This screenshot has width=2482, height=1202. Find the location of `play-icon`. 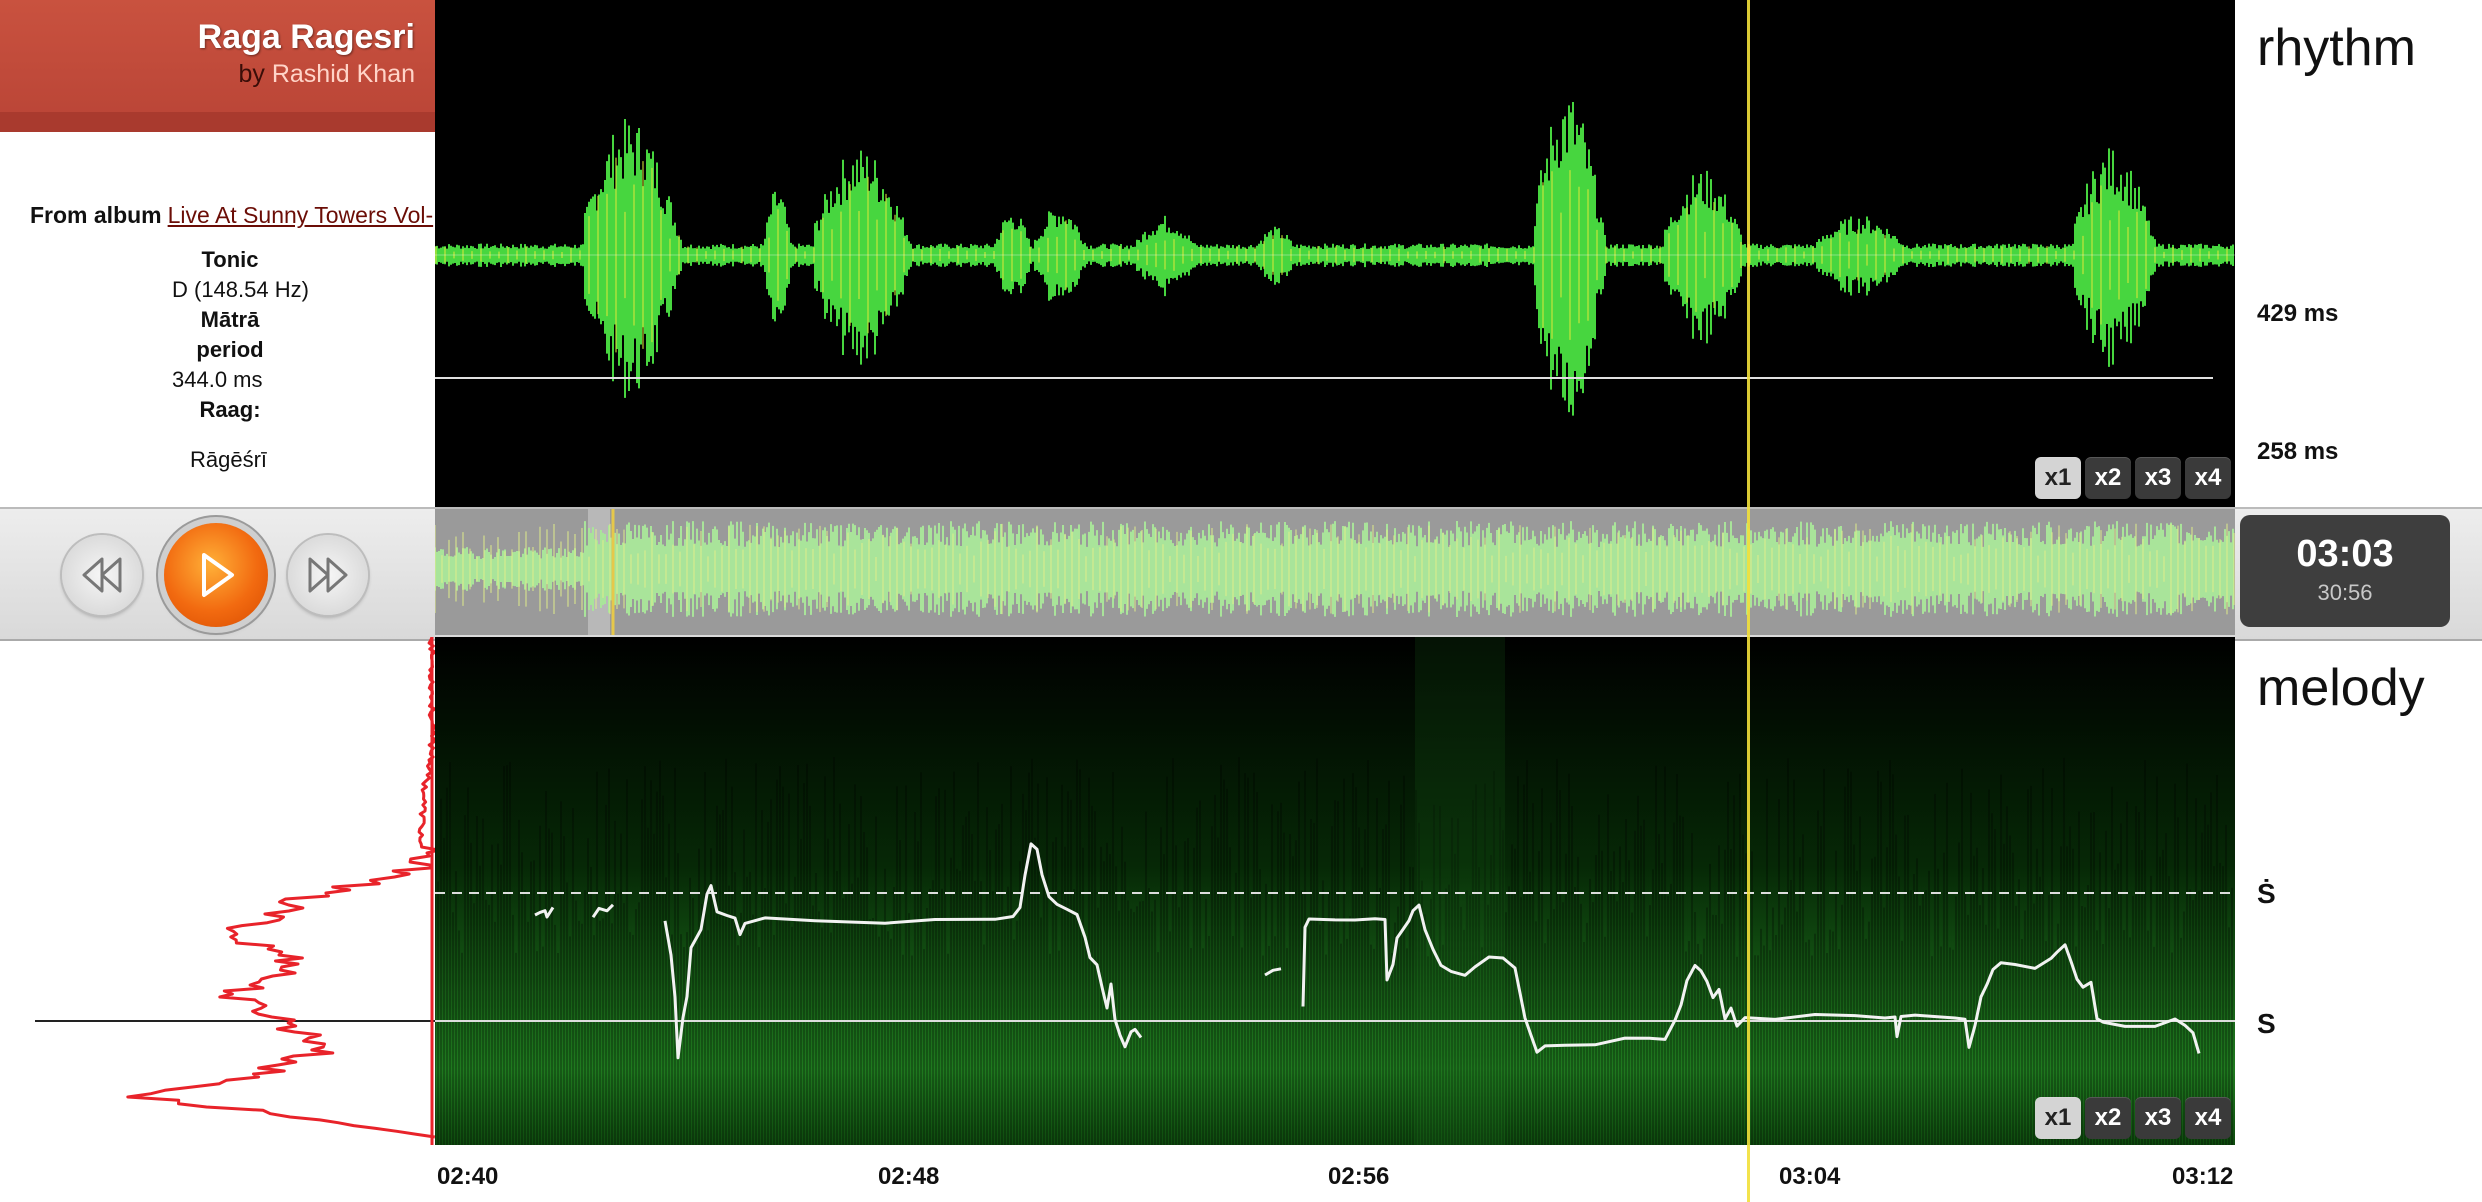

play-icon is located at coordinates (218, 575).